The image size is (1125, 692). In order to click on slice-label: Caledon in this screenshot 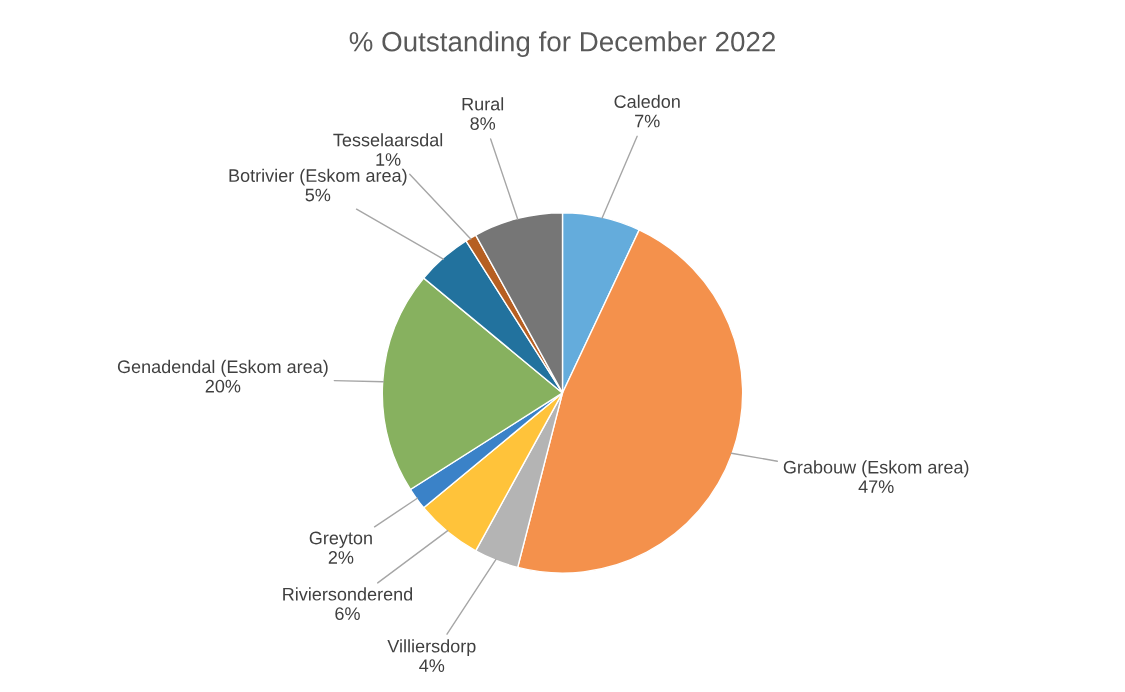, I will do `click(647, 101)`.